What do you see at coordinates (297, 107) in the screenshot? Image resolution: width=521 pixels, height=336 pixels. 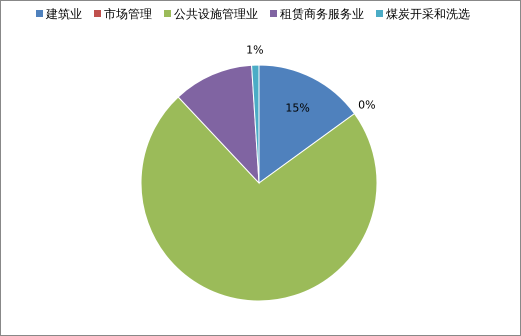 I see `data-label: 15%` at bounding box center [297, 107].